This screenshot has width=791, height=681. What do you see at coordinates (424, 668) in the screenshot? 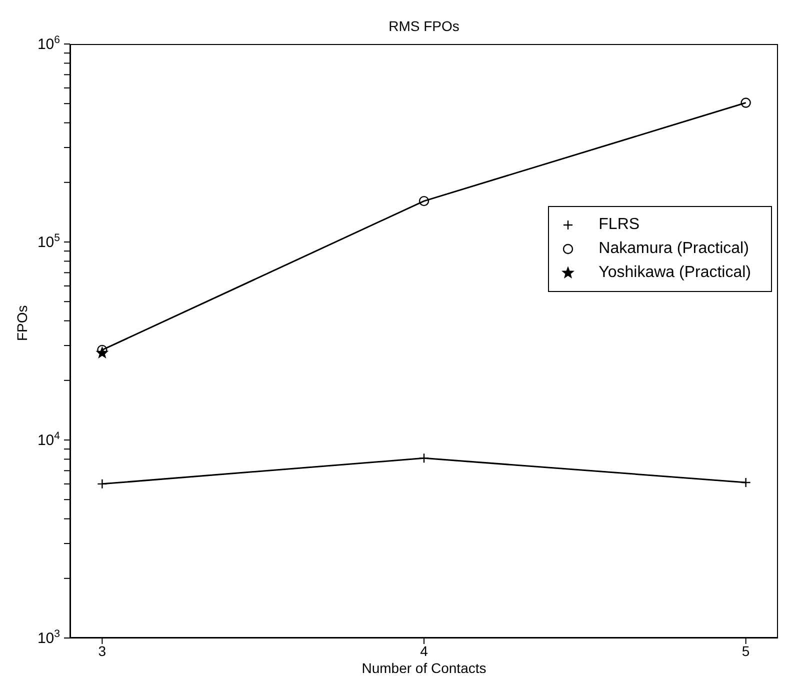
I see `x-axis-title: Number of Contacts` at bounding box center [424, 668].